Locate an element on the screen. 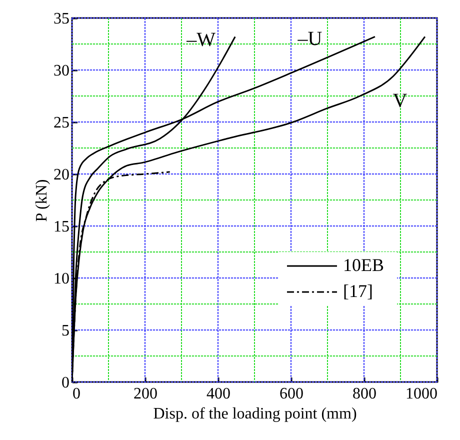 This screenshot has width=460, height=440. y-tick-label: 20 is located at coordinates (62, 175).